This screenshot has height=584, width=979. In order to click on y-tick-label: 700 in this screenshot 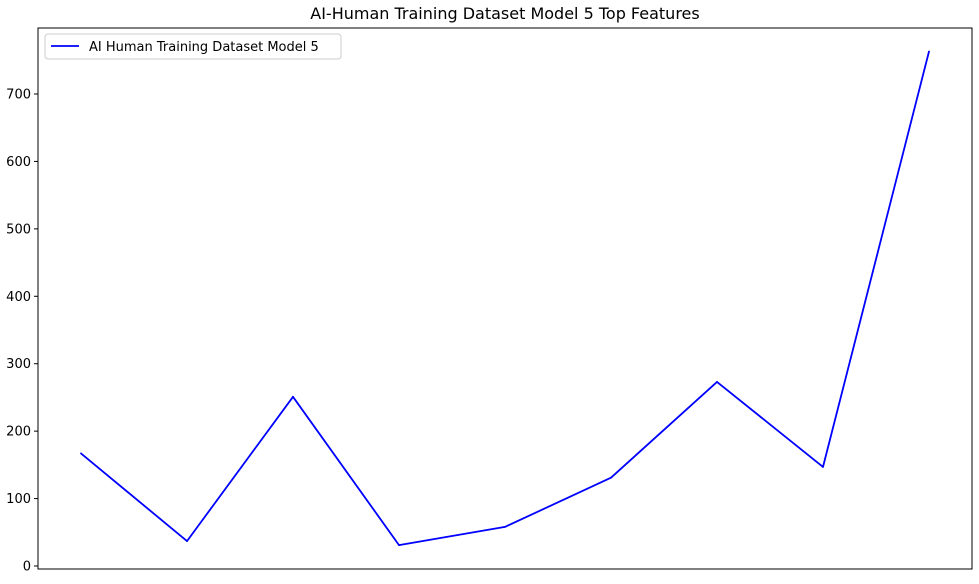, I will do `click(18, 95)`.